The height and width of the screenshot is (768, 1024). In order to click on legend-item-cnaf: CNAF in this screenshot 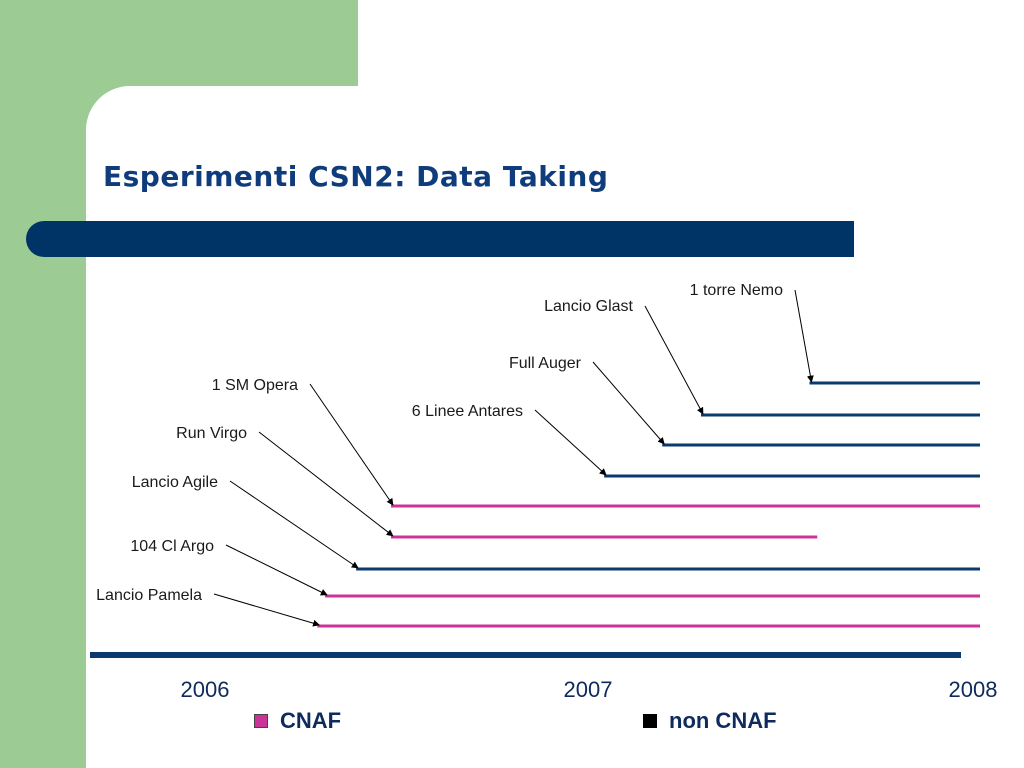, I will do `click(297, 721)`.